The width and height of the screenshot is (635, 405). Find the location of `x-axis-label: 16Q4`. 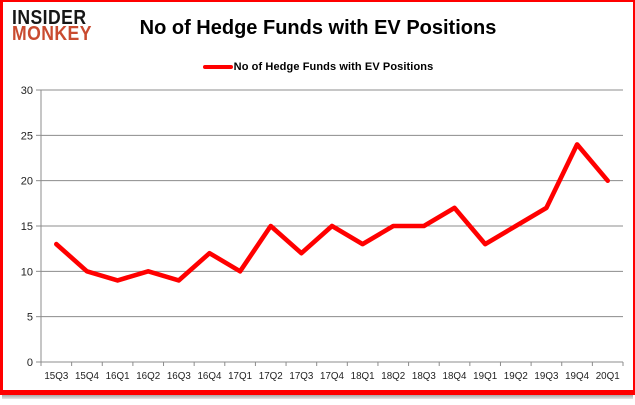

x-axis-label: 16Q4 is located at coordinates (209, 376).